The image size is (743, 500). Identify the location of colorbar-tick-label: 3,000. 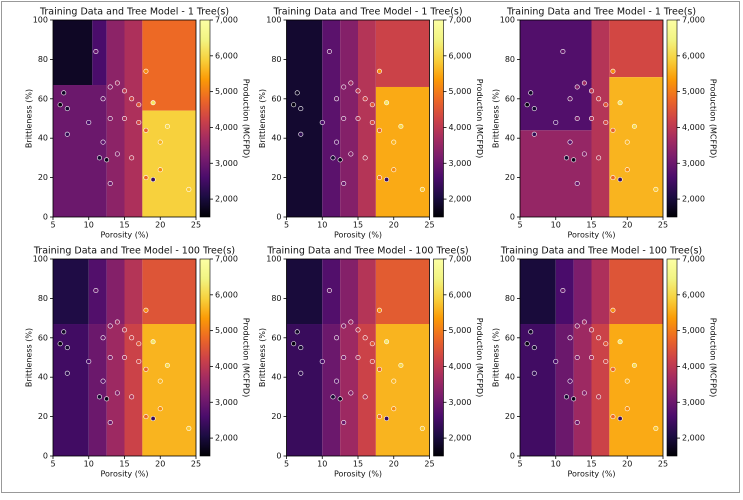
(693, 163).